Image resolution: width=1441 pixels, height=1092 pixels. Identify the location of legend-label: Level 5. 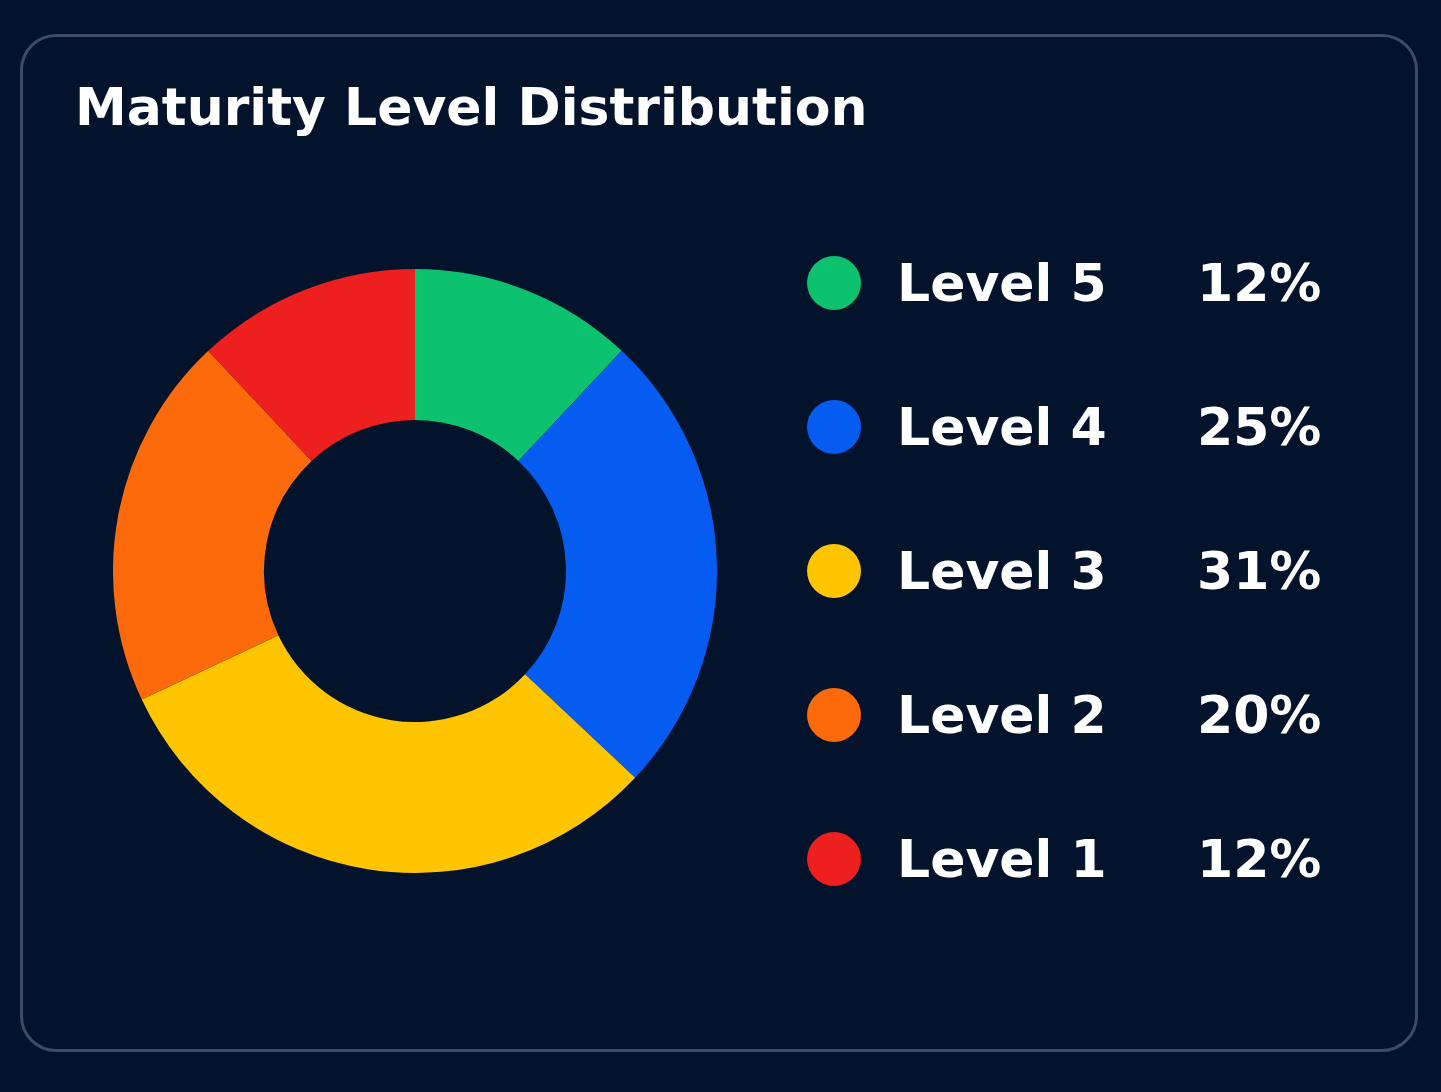
(1002, 283).